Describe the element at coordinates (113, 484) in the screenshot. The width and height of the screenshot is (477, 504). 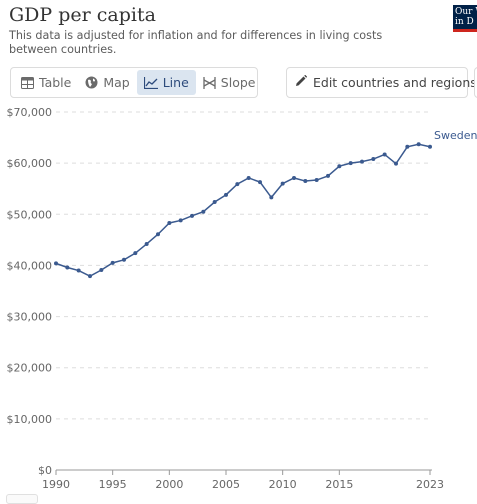
I see `x-tick-label: 1995` at that location.